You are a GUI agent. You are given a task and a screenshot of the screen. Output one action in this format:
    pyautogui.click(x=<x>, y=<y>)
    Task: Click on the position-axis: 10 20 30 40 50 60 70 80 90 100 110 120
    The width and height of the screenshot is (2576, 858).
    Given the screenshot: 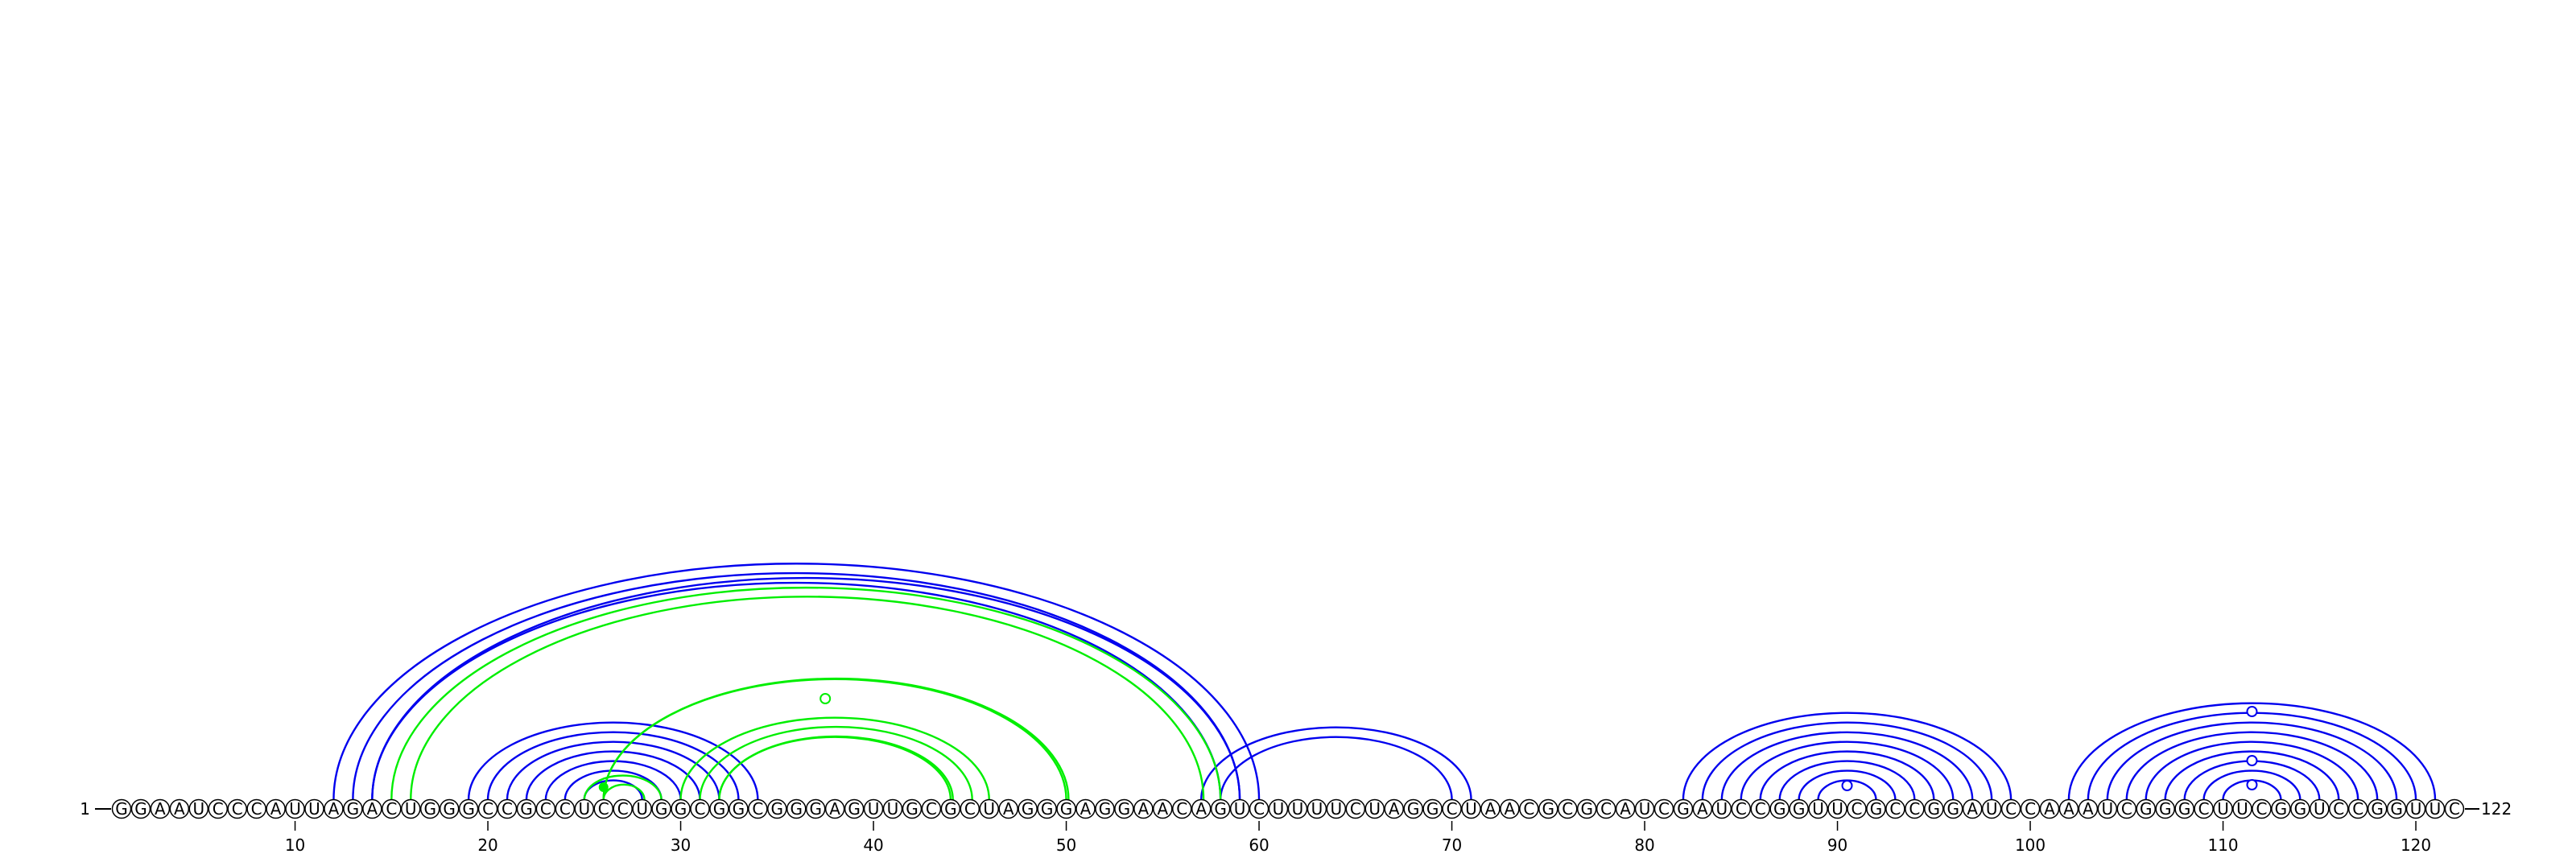 What is the action you would take?
    pyautogui.click(x=1358, y=838)
    